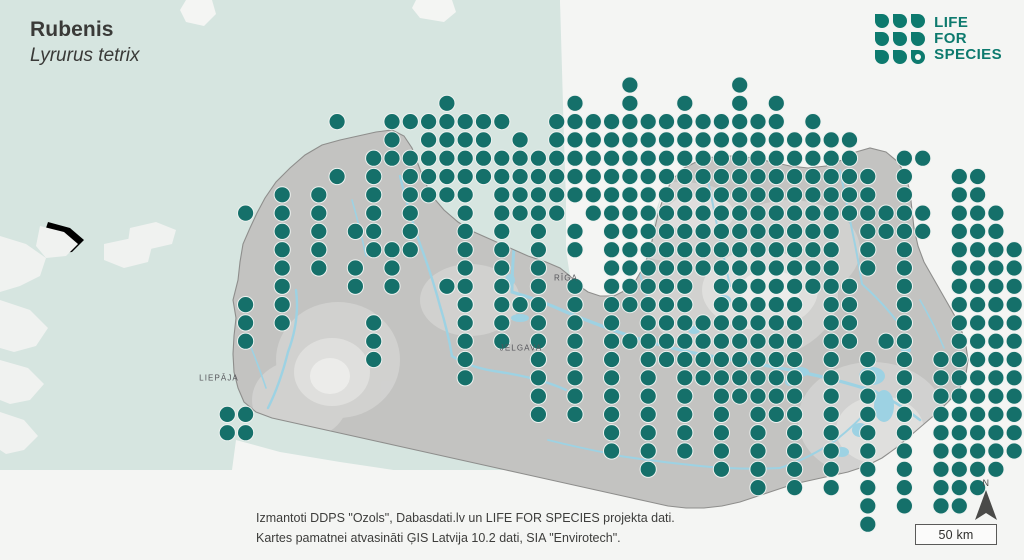  I want to click on logo-line-1: LIFE, so click(951, 22).